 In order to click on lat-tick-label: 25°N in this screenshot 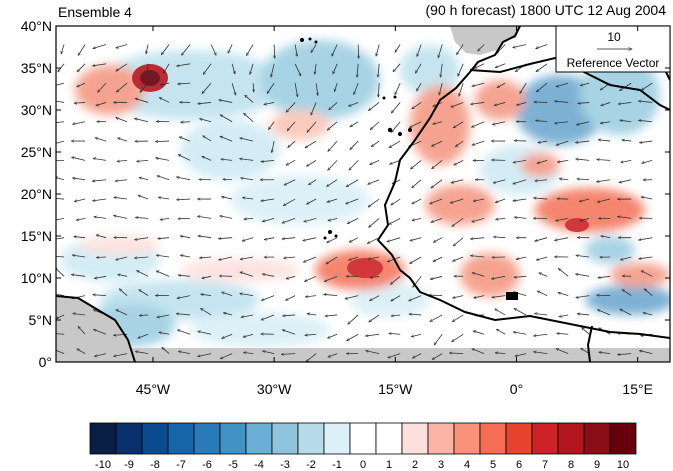, I will do `click(36, 152)`.